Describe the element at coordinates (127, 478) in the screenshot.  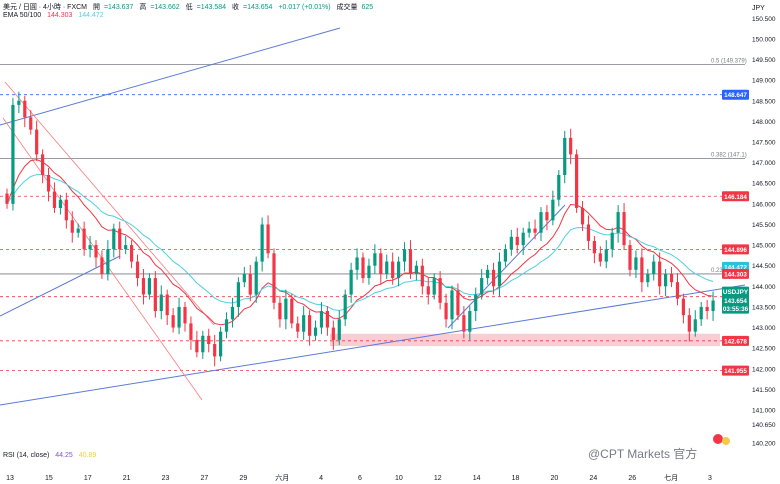
I see `time-tick: 21` at that location.